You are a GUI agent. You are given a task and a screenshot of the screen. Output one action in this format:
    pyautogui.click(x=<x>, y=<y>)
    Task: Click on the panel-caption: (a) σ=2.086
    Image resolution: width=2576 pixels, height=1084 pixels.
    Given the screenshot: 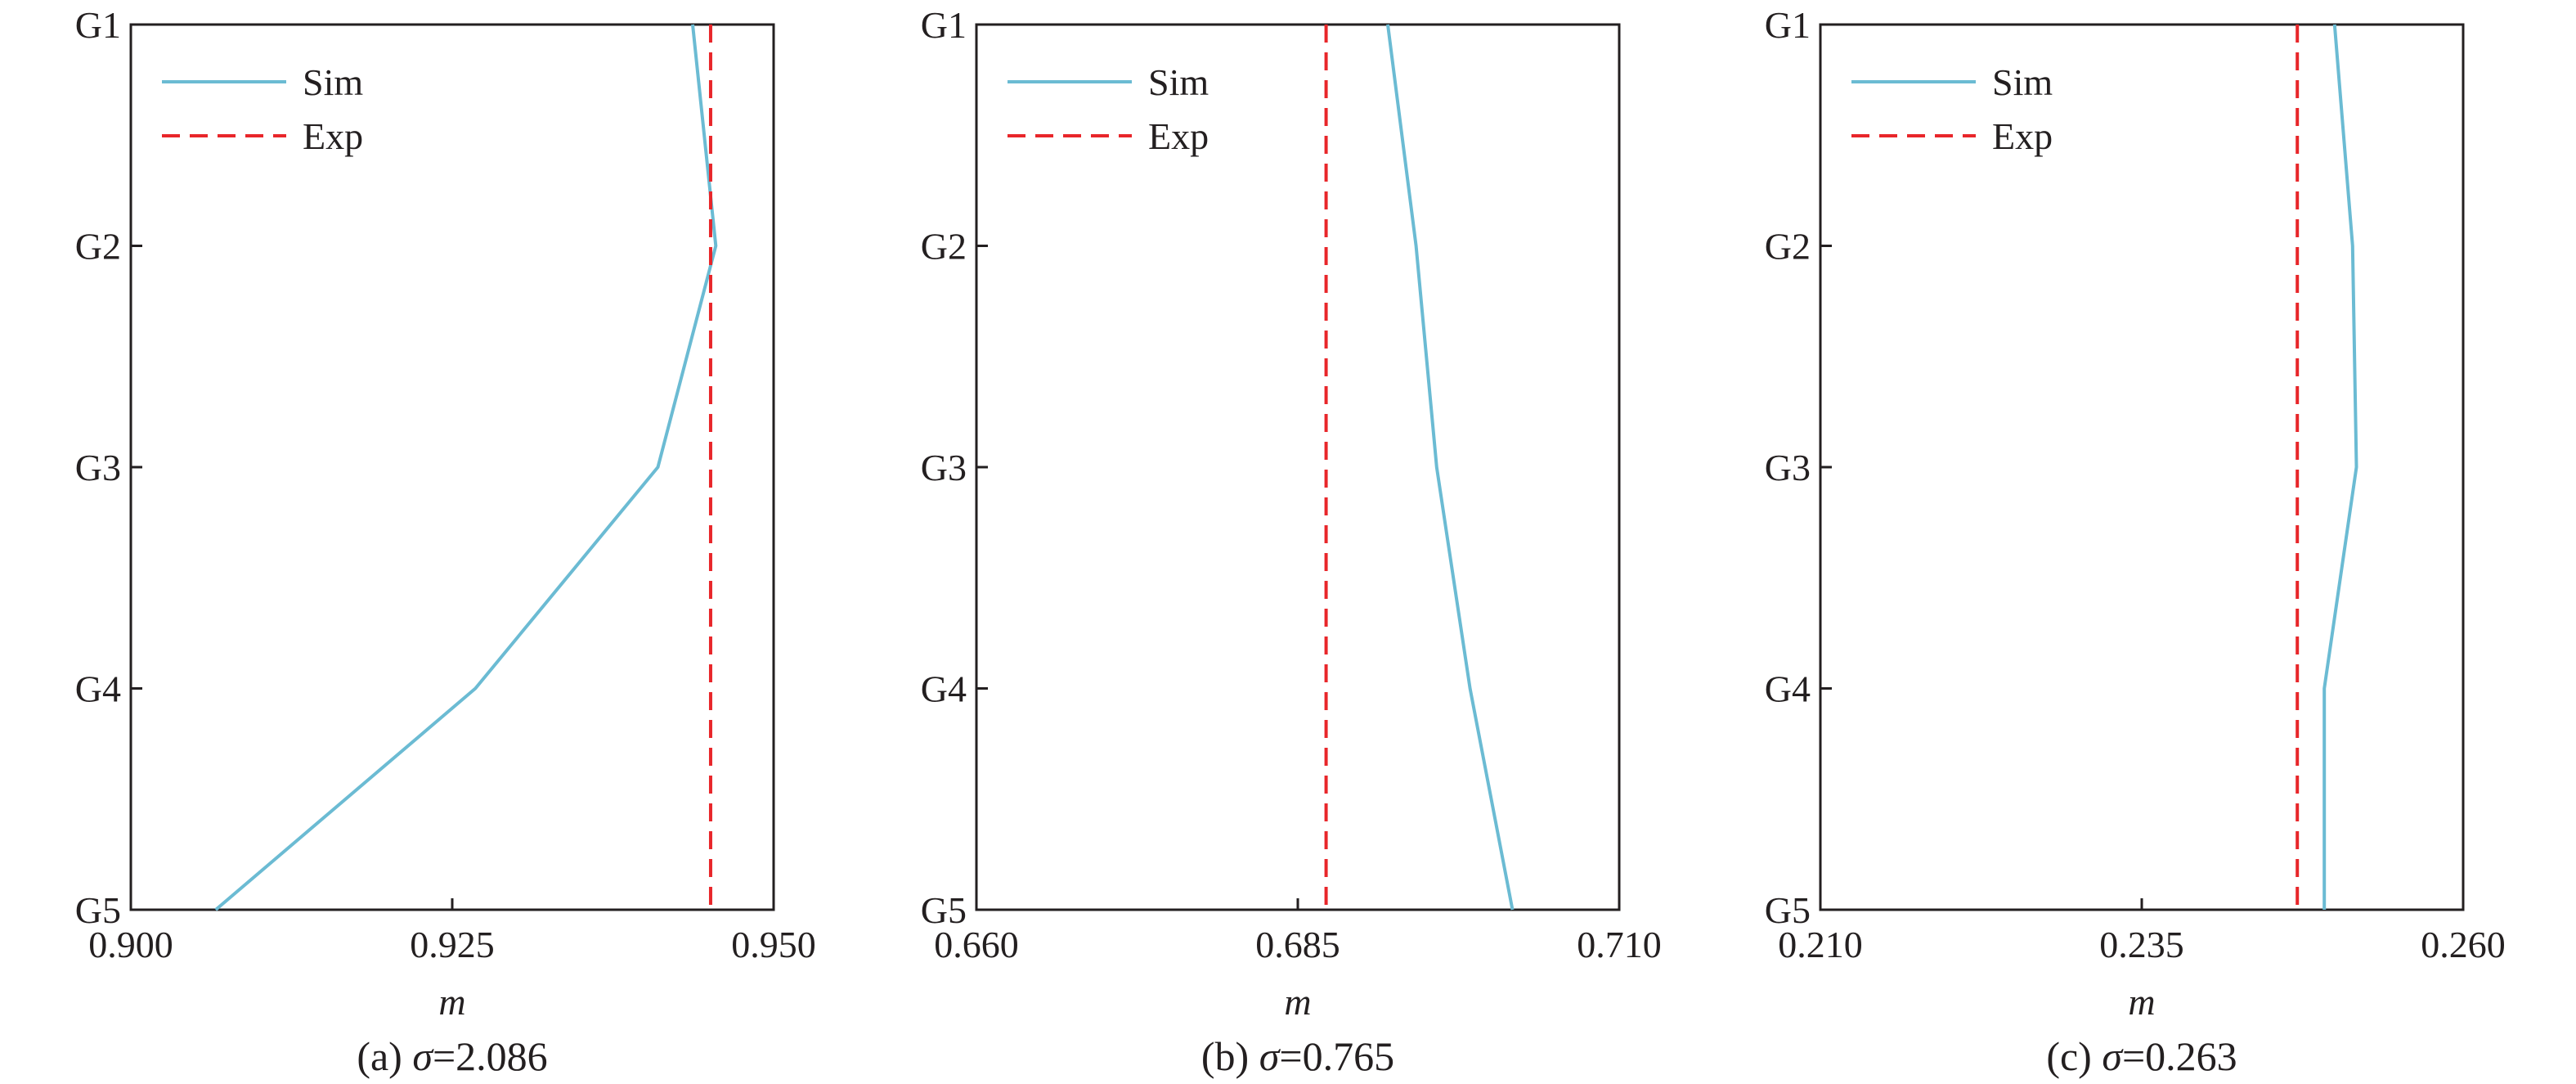 What is the action you would take?
    pyautogui.click(x=452, y=1056)
    